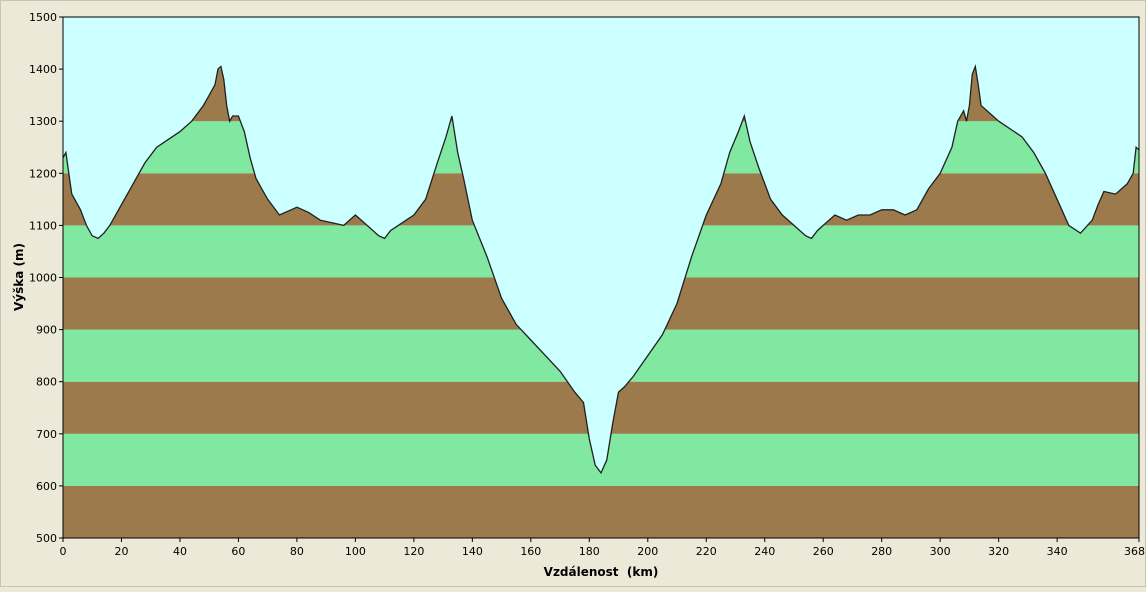  I want to click on y-axis: 500 600 700 800 900 1000 1100 1200 1300 1400 1500, so click(46, 278).